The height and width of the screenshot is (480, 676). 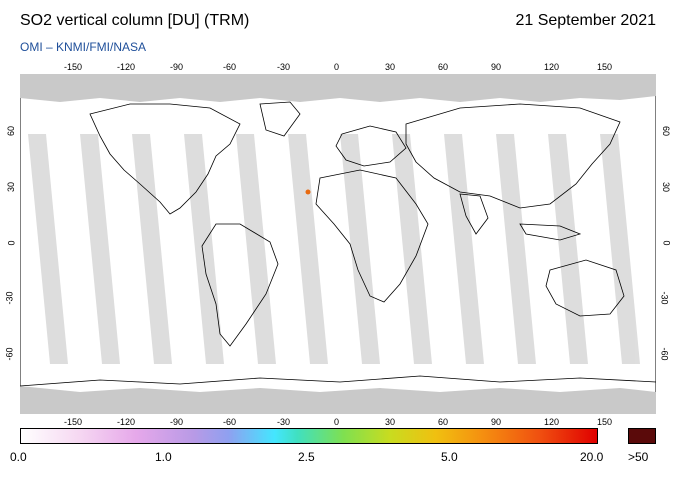 I want to click on india-outline, so click(x=474, y=214).